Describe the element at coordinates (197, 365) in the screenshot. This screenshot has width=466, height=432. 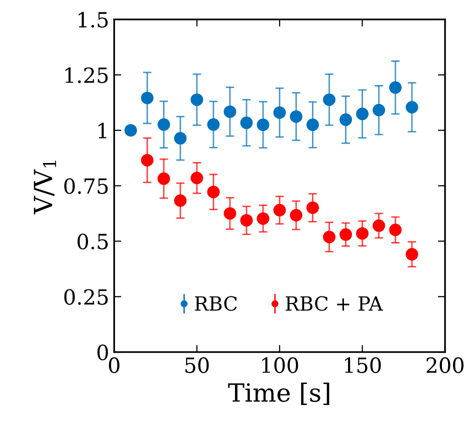
I see `x-tick-label: 50` at that location.